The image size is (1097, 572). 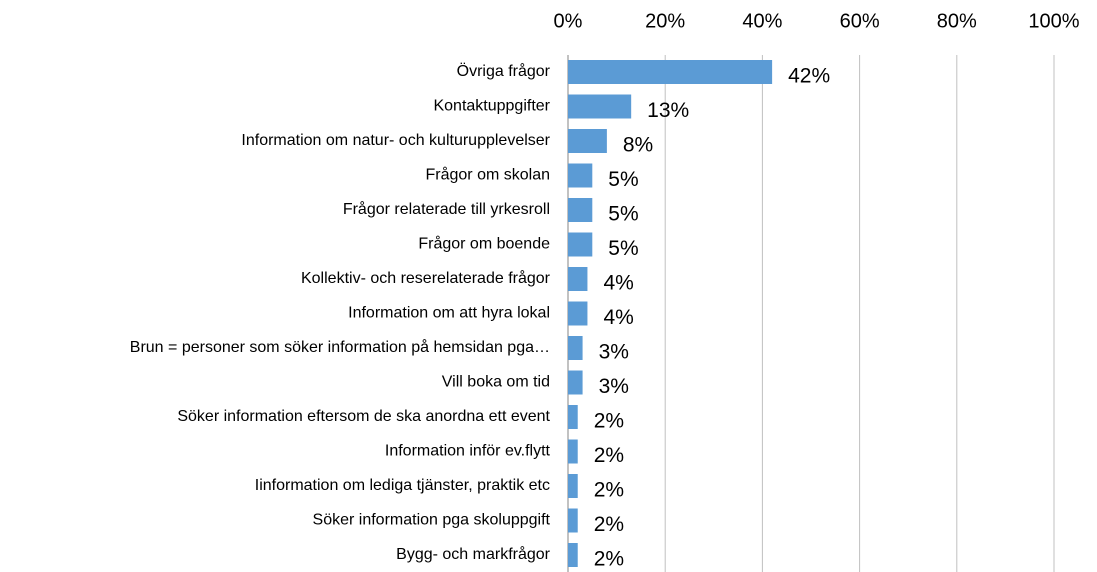 What do you see at coordinates (468, 451) in the screenshot?
I see `category-label: Information inför ev.flytt` at bounding box center [468, 451].